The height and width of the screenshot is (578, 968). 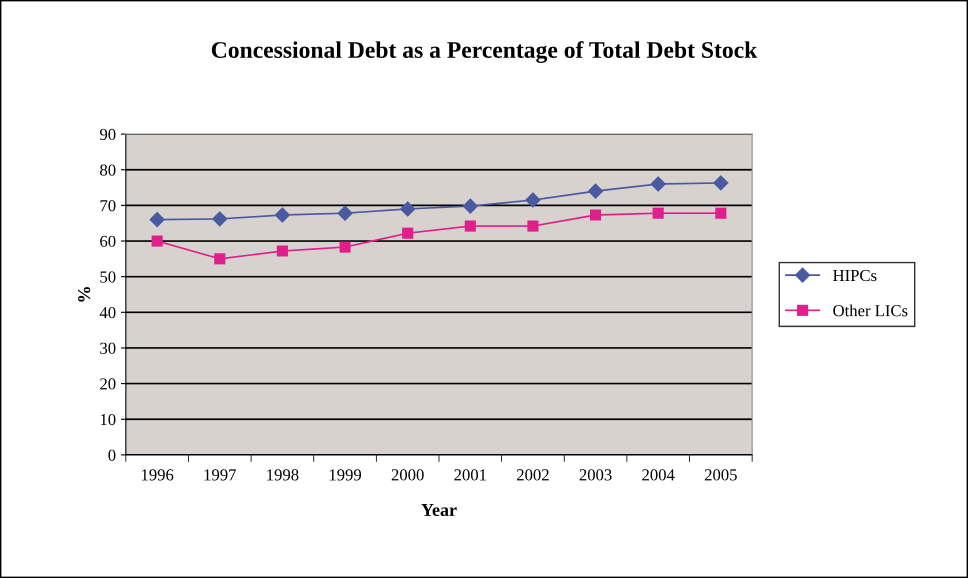 What do you see at coordinates (108, 206) in the screenshot?
I see `y-tick-label: 70` at bounding box center [108, 206].